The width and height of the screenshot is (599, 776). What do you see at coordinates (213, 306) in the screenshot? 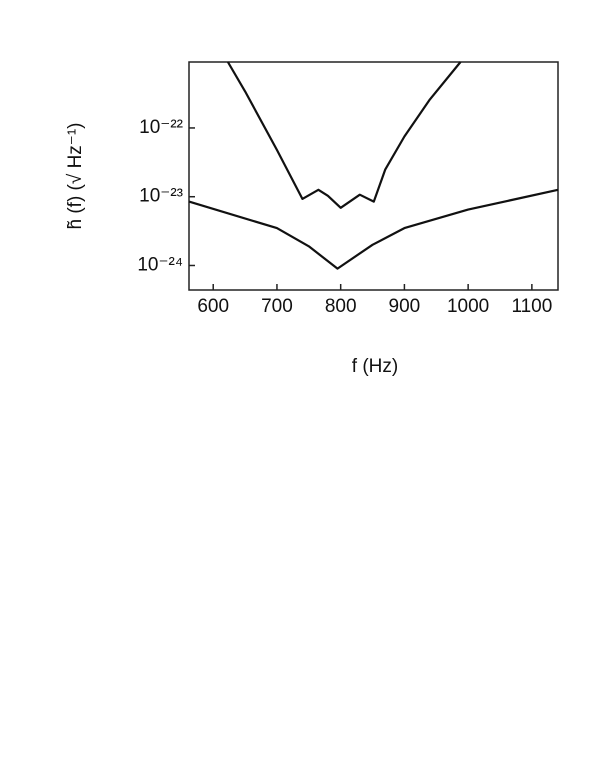
I see `x-tick-label: 600` at bounding box center [213, 306].